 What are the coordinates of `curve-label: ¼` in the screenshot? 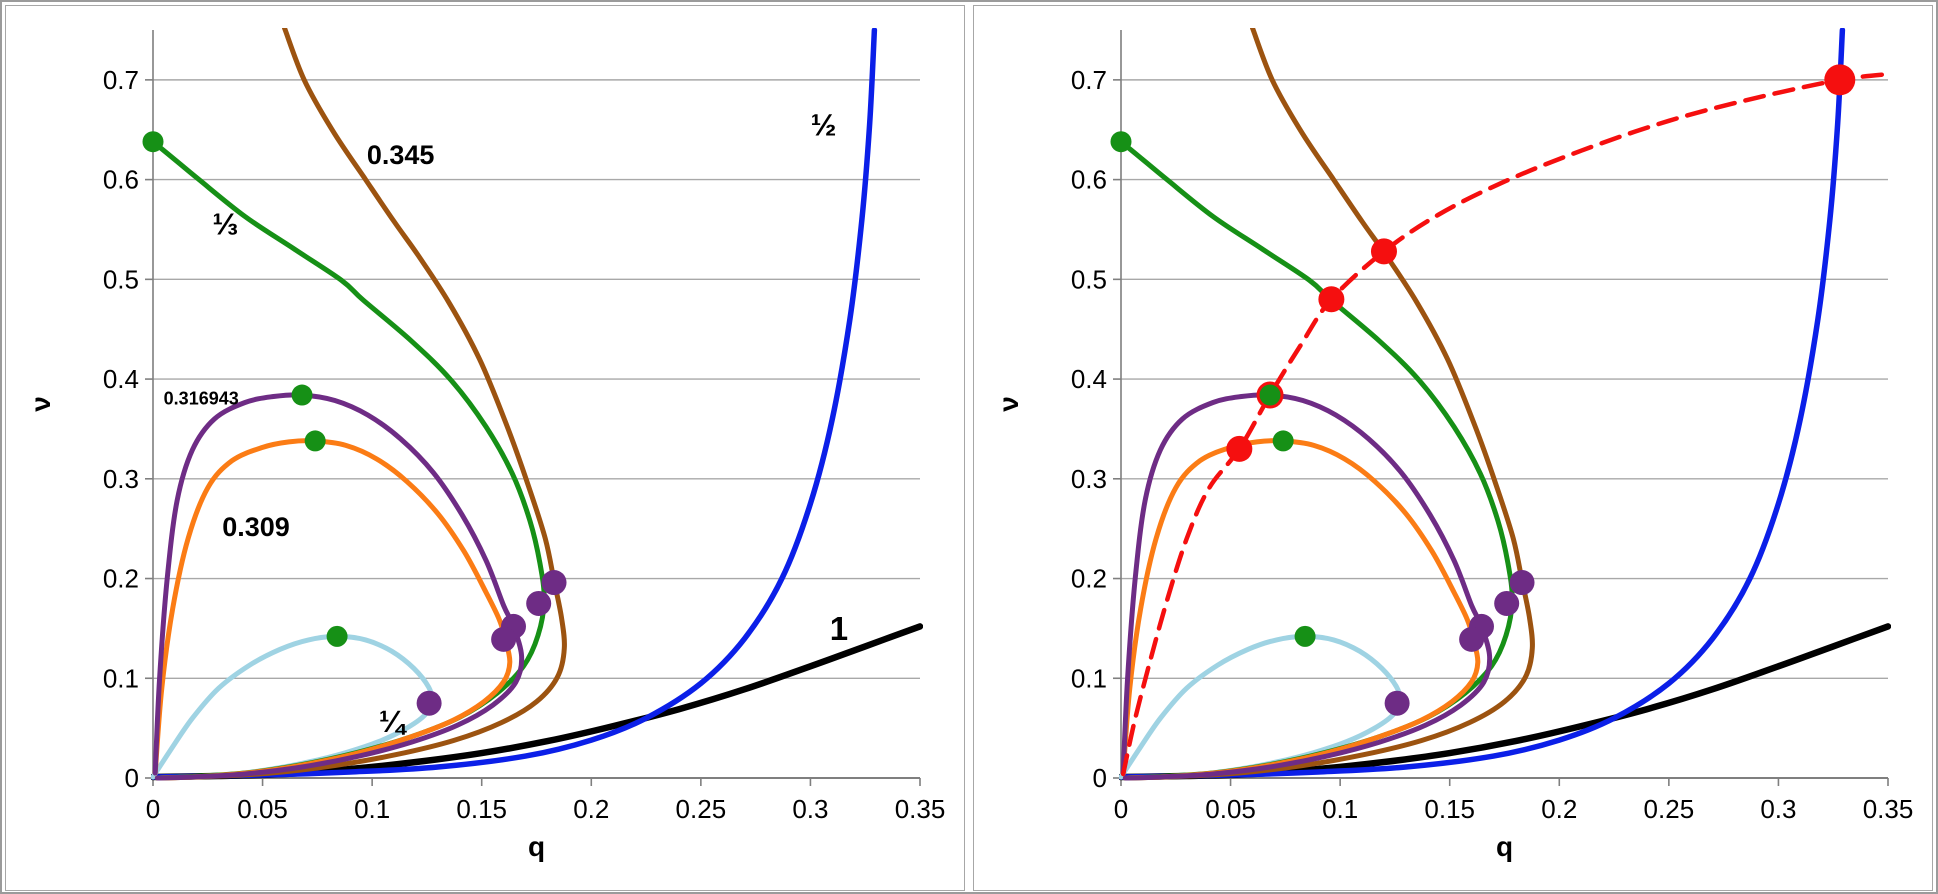 It's located at (393, 721).